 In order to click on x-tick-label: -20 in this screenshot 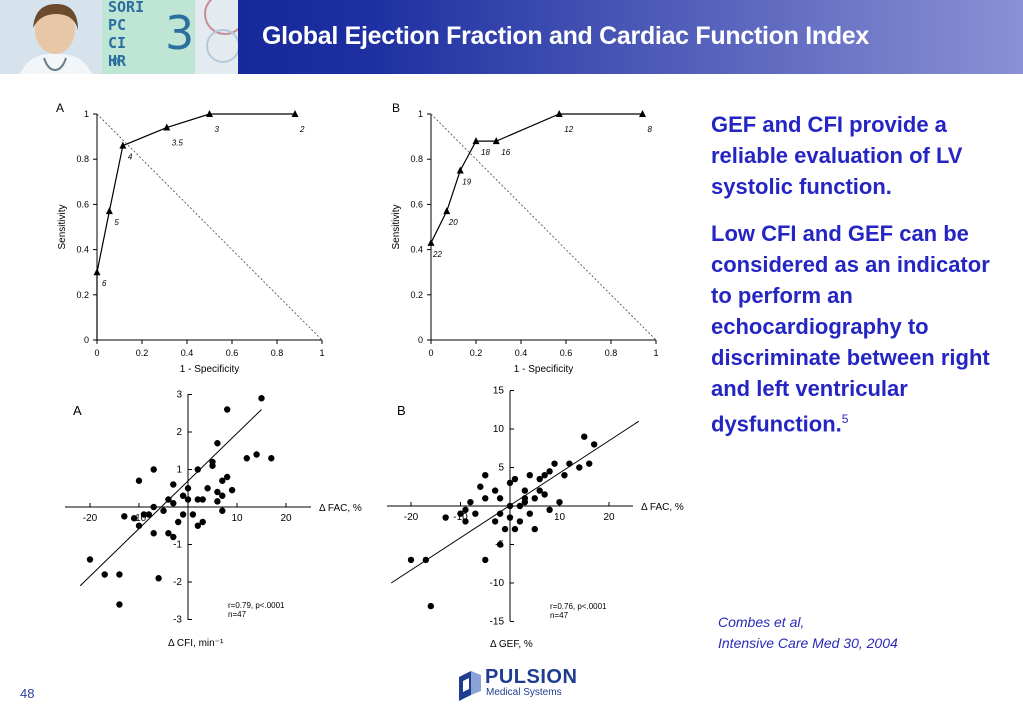, I will do `click(411, 517)`.